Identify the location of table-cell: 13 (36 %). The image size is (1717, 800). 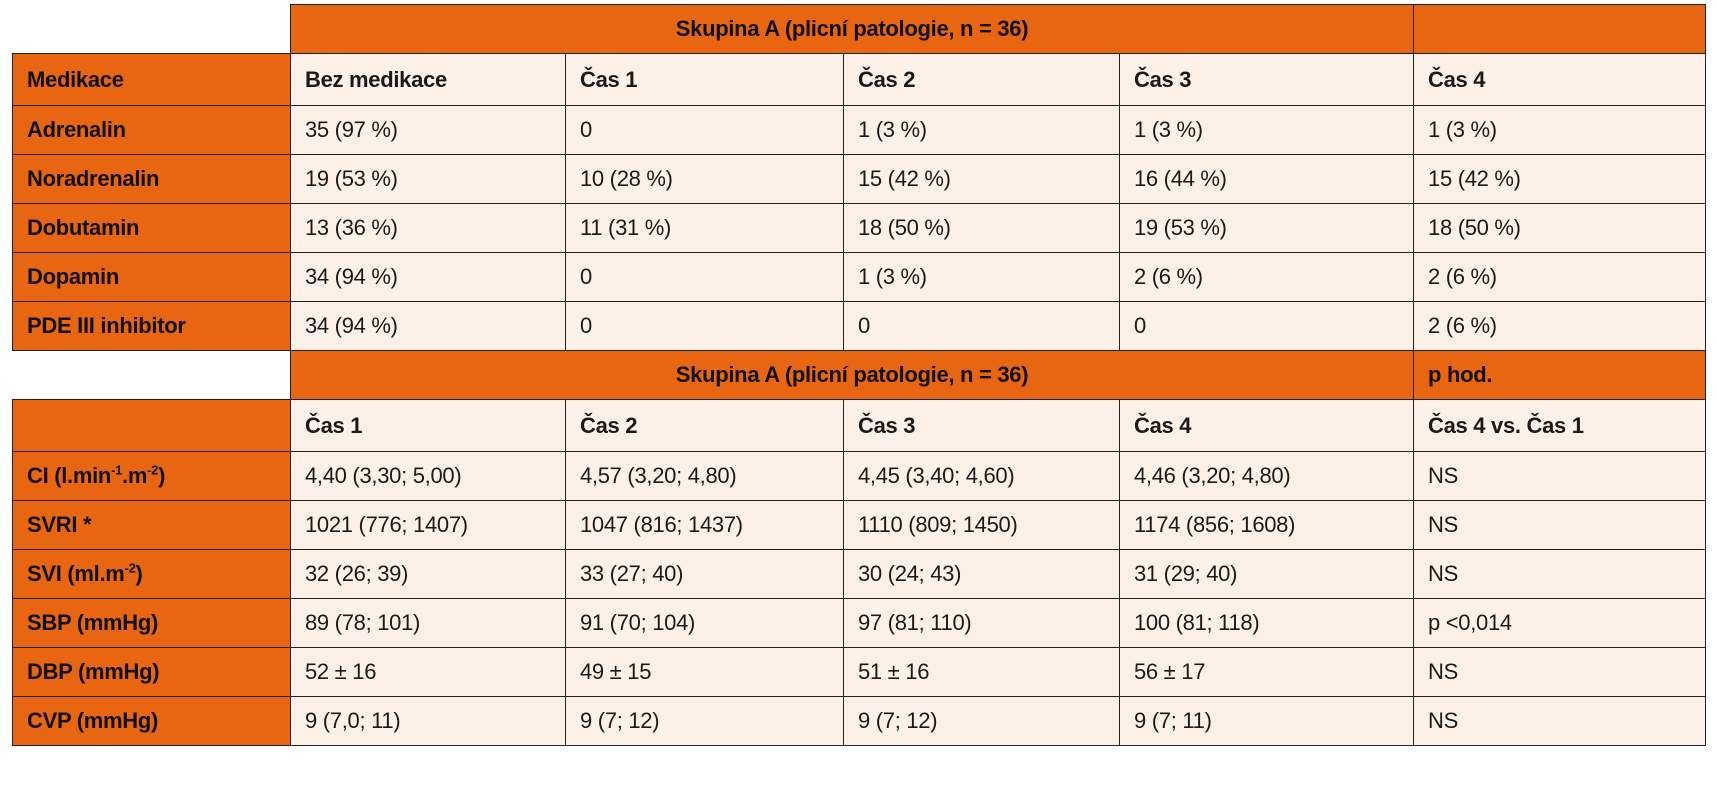
(428, 228).